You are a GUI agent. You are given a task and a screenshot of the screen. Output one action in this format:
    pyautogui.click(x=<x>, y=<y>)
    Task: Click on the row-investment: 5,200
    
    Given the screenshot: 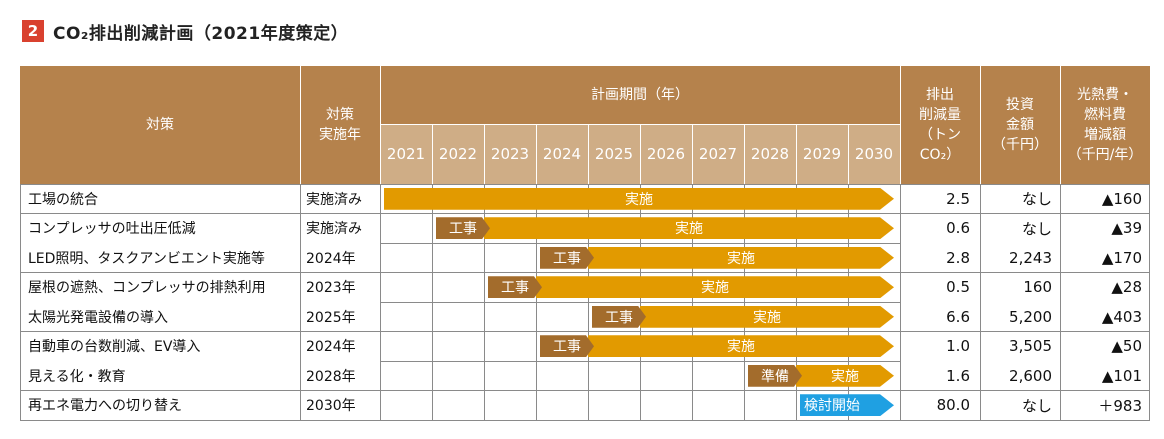 What is the action you would take?
    pyautogui.click(x=1020, y=317)
    